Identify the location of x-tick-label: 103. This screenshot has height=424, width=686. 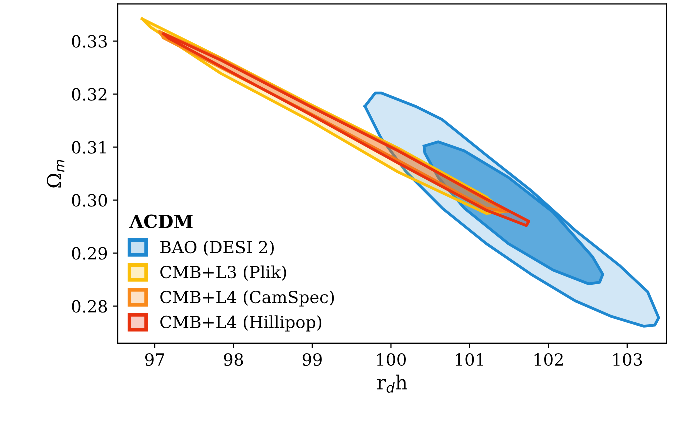
(628, 359).